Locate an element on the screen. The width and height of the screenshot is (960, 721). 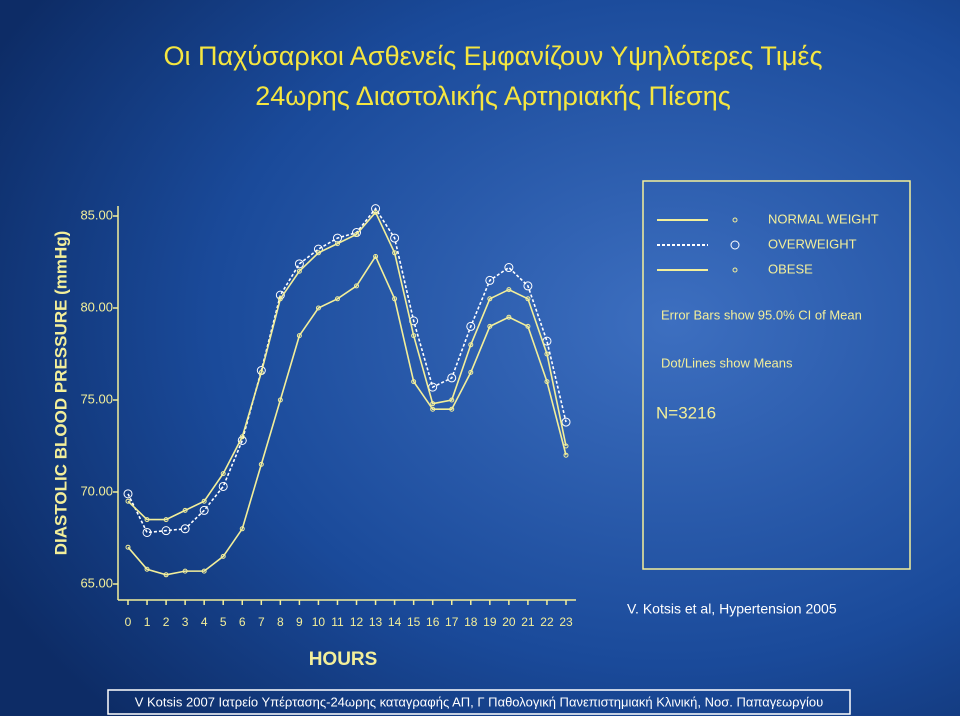
x-tick-label: 8 is located at coordinates (280, 622).